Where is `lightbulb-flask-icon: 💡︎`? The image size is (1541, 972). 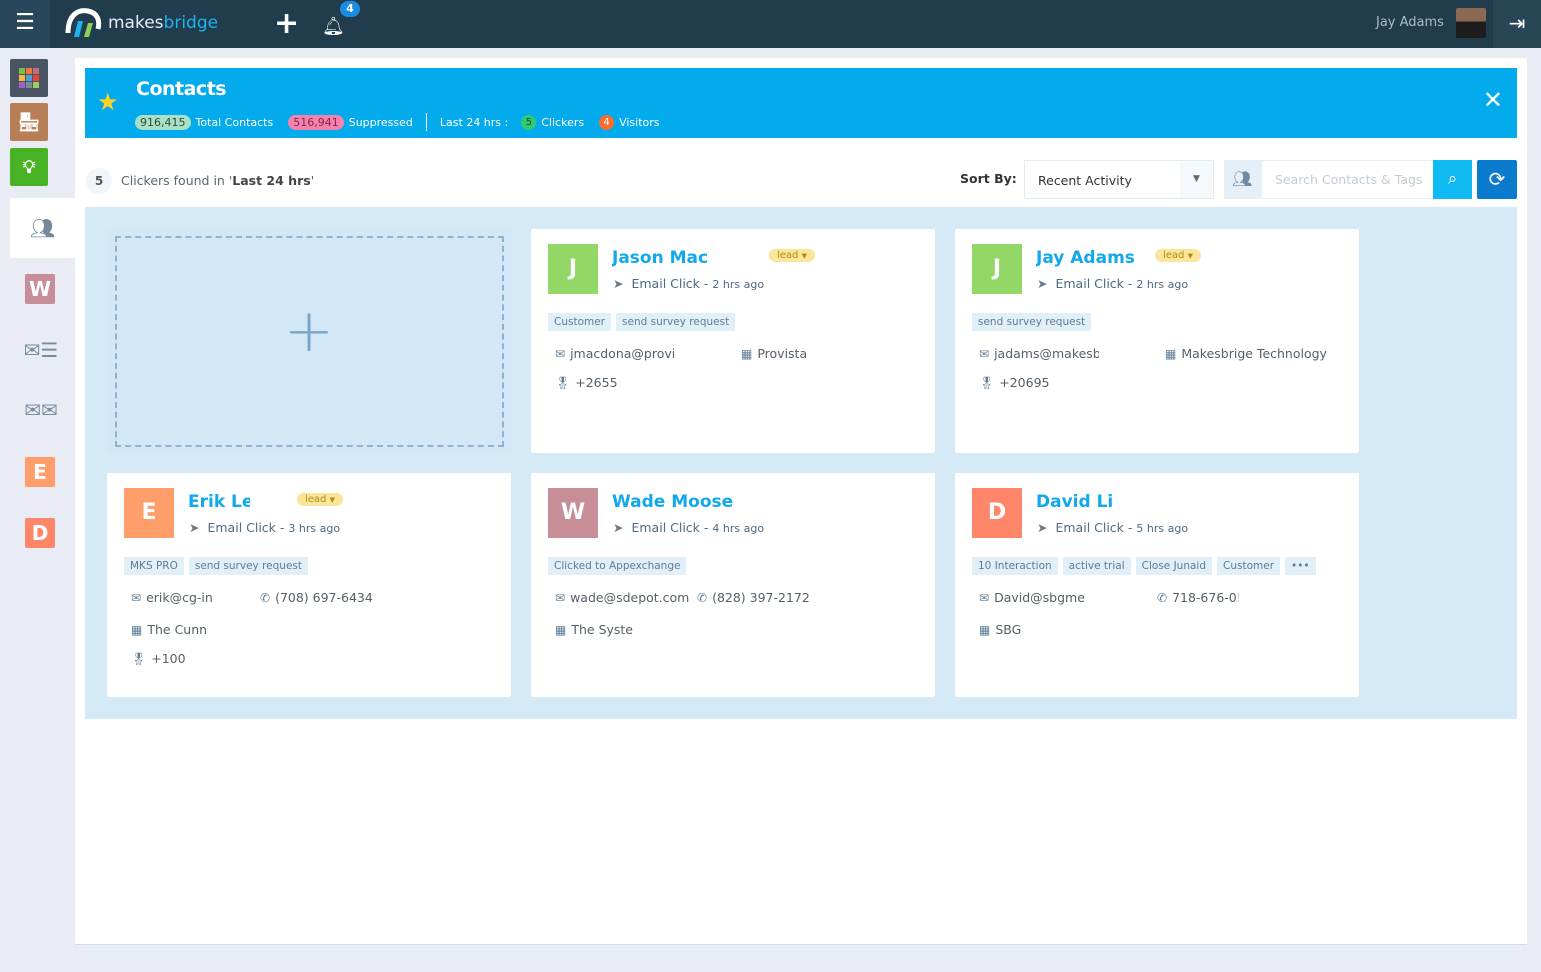
lightbulb-flask-icon: 💡︎ is located at coordinates (29, 167).